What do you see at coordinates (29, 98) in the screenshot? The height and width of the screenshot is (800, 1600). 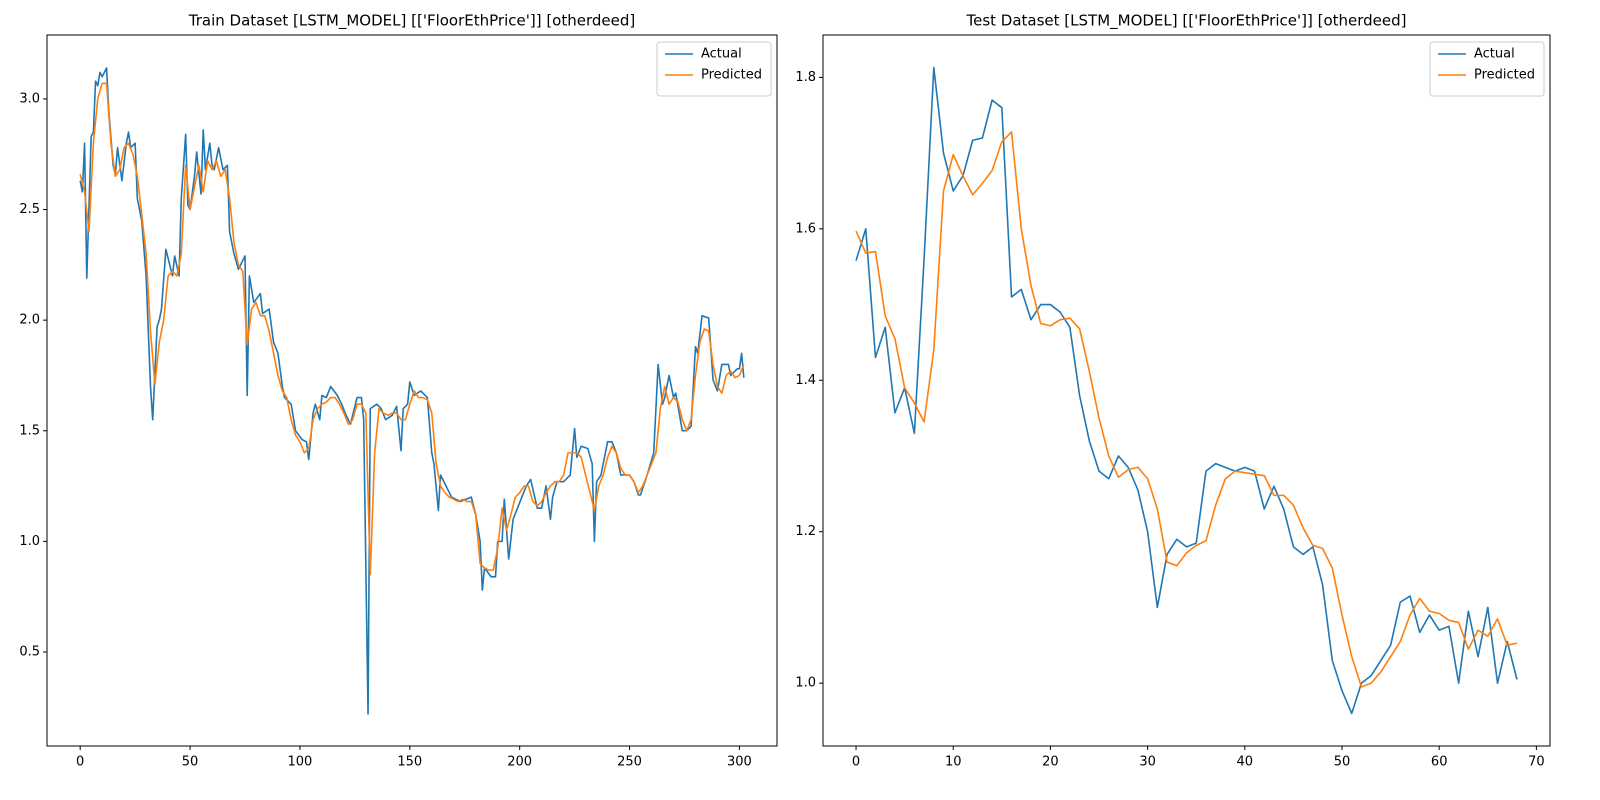 I see `y-tick-label: 3.0` at bounding box center [29, 98].